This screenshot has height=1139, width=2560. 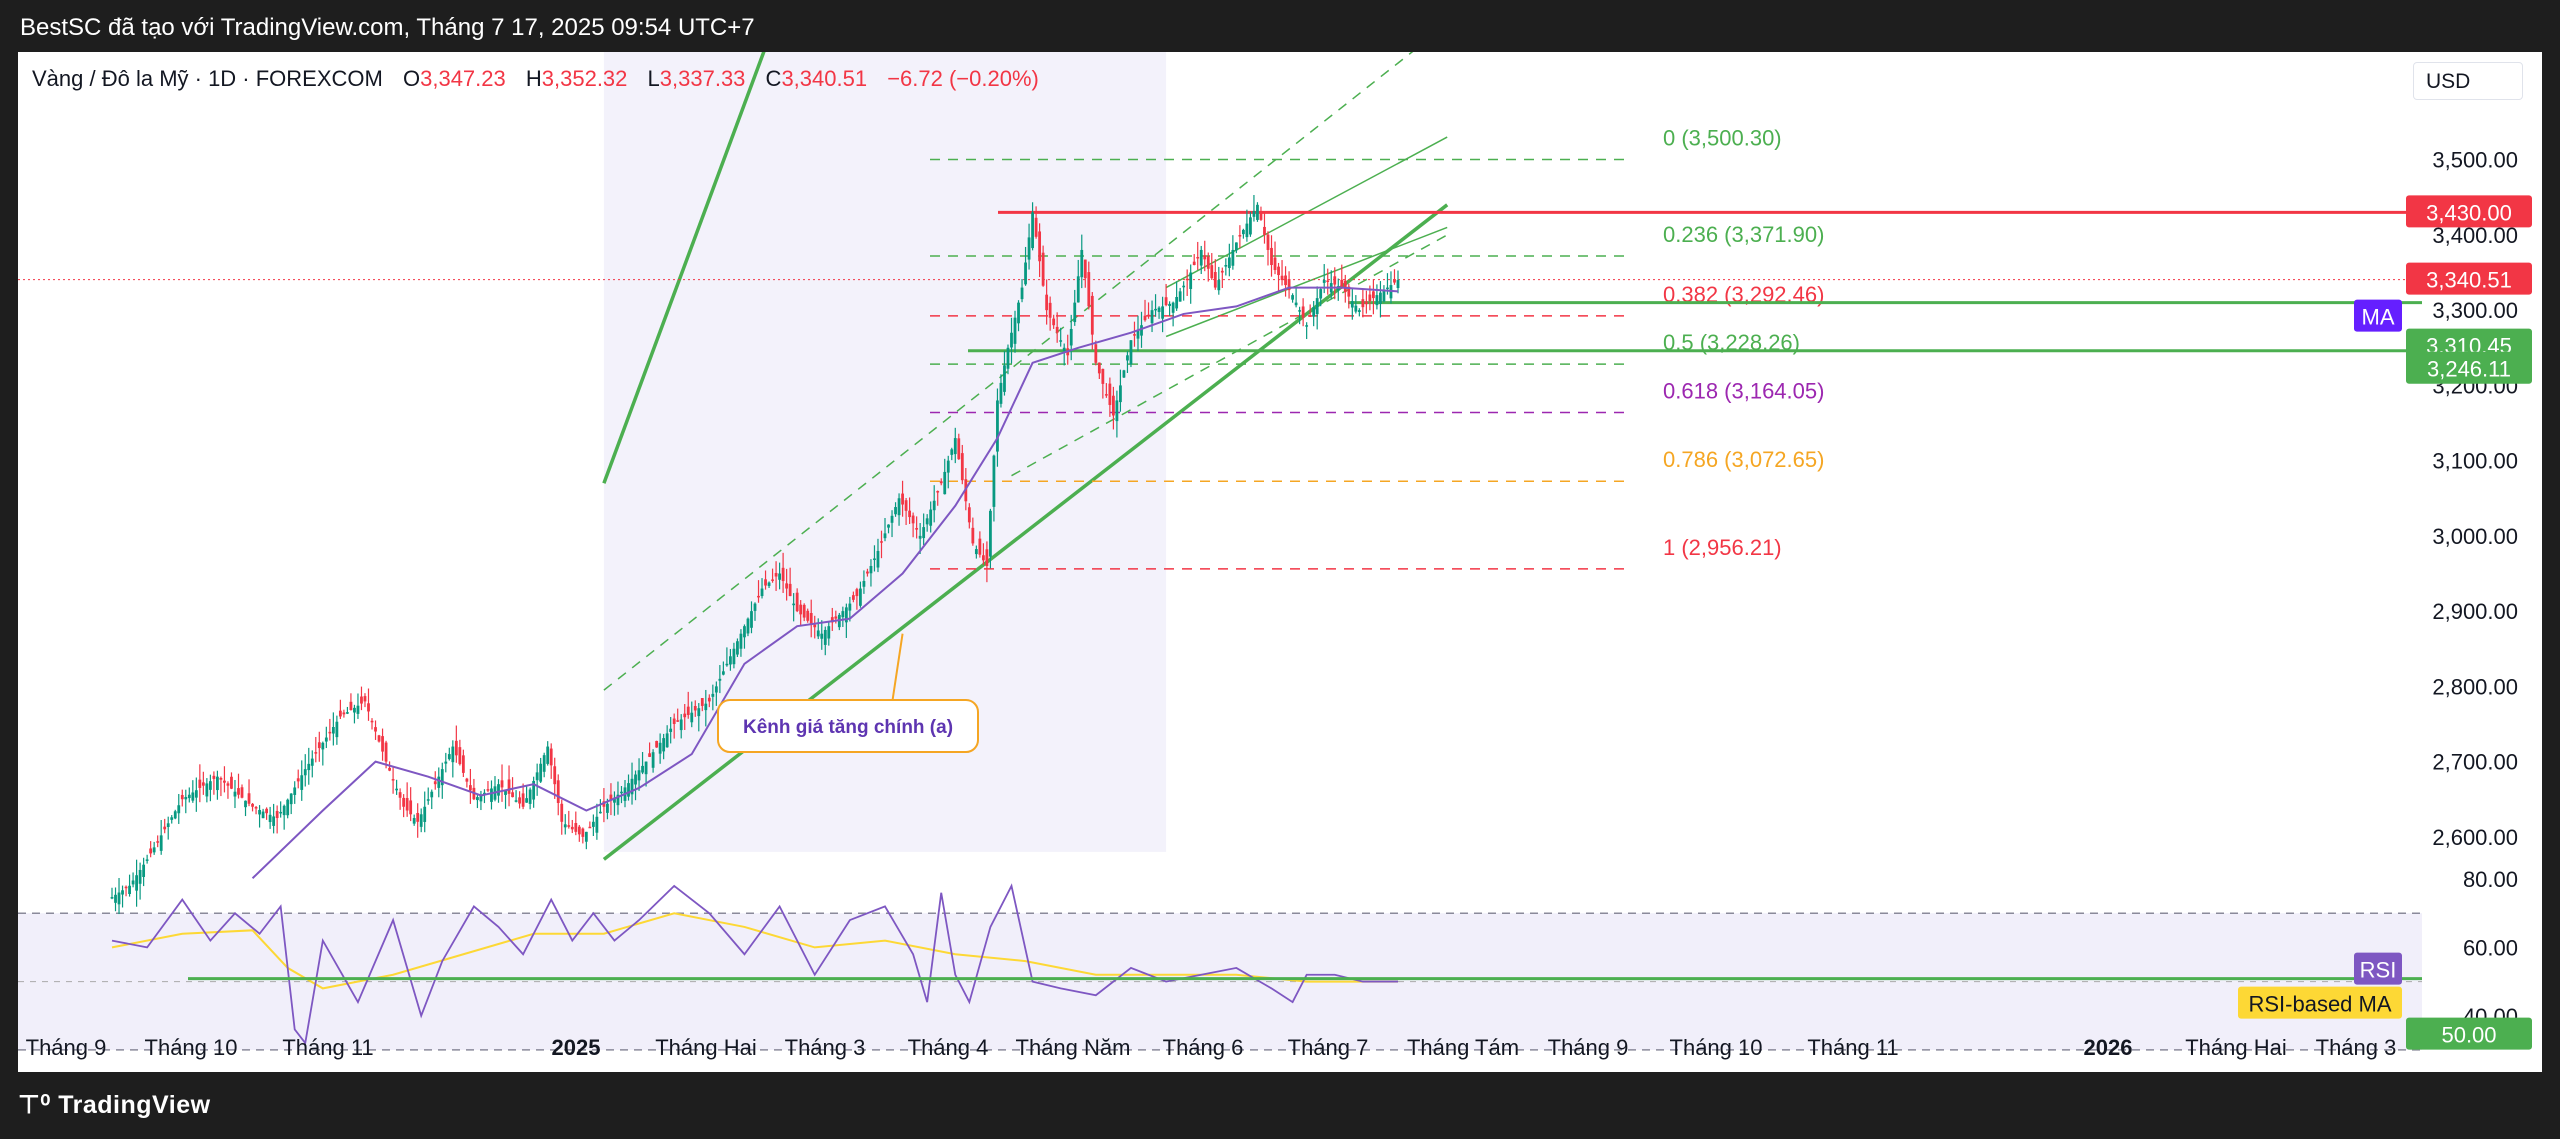 What do you see at coordinates (1203, 1047) in the screenshot?
I see `time-axis-tick: Tháng 6` at bounding box center [1203, 1047].